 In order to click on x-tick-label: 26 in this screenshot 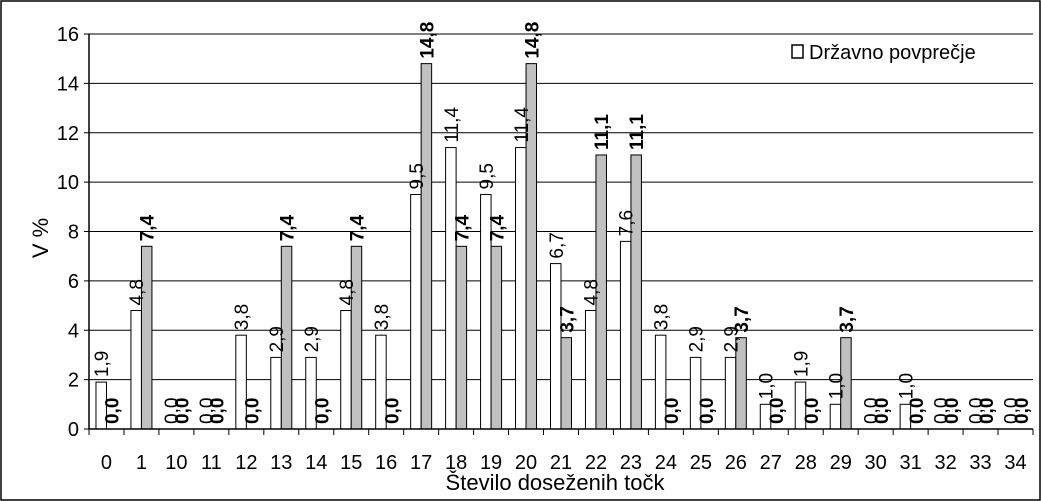, I will do `click(736, 463)`.